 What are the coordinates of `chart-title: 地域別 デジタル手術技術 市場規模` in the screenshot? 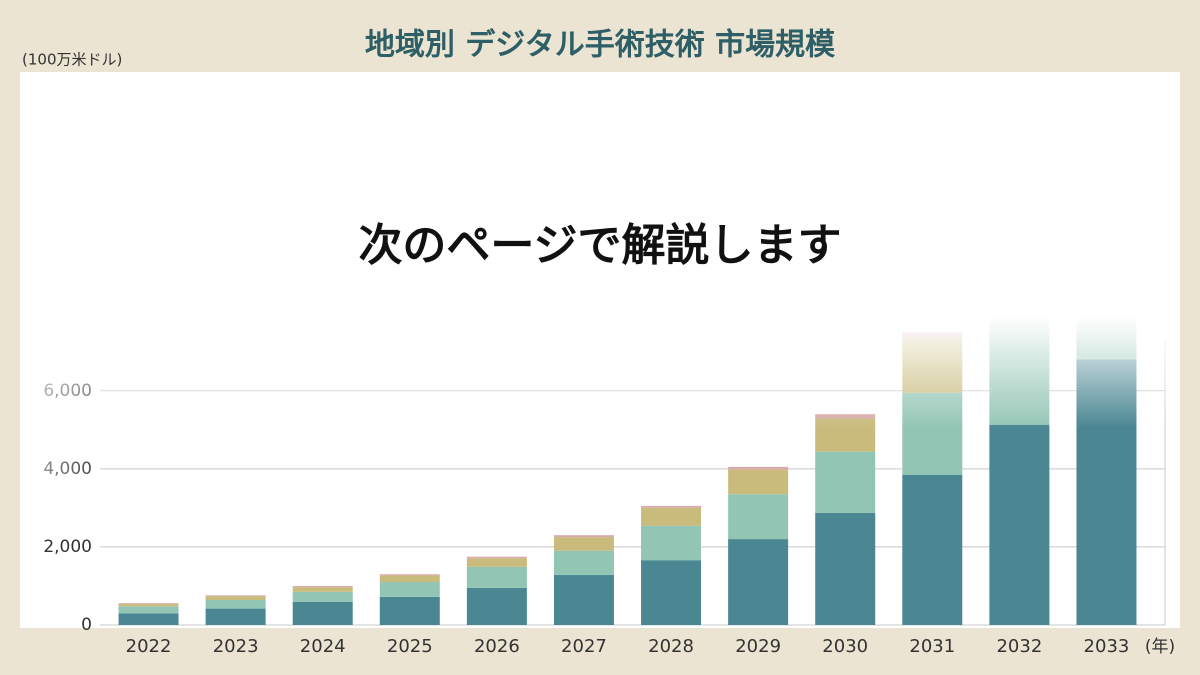 It's located at (600, 45).